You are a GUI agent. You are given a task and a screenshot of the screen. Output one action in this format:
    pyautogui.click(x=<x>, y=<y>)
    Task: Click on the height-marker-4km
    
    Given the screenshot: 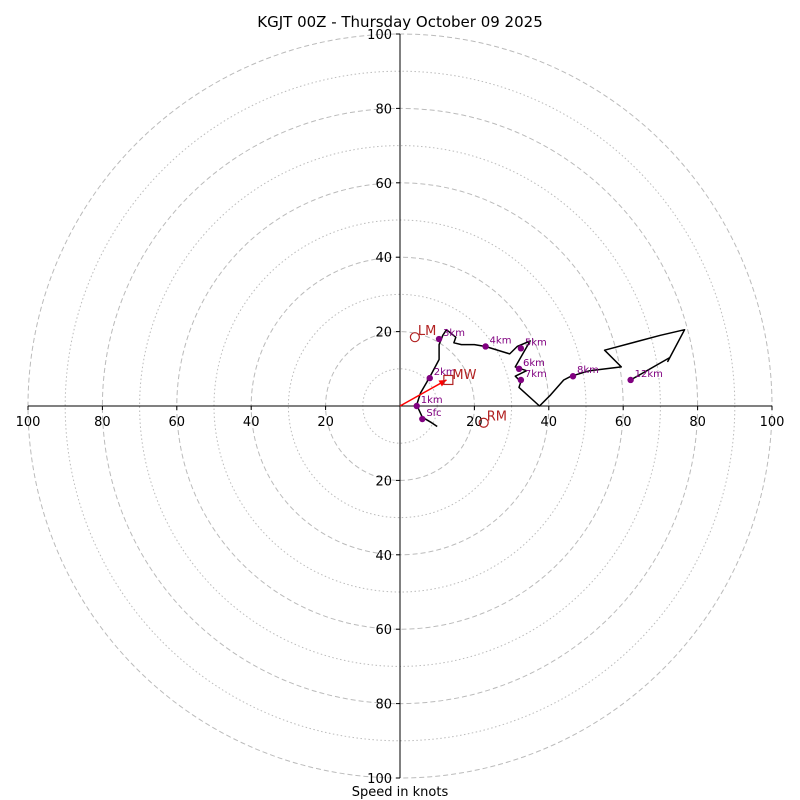 What is the action you would take?
    pyautogui.click(x=485, y=346)
    